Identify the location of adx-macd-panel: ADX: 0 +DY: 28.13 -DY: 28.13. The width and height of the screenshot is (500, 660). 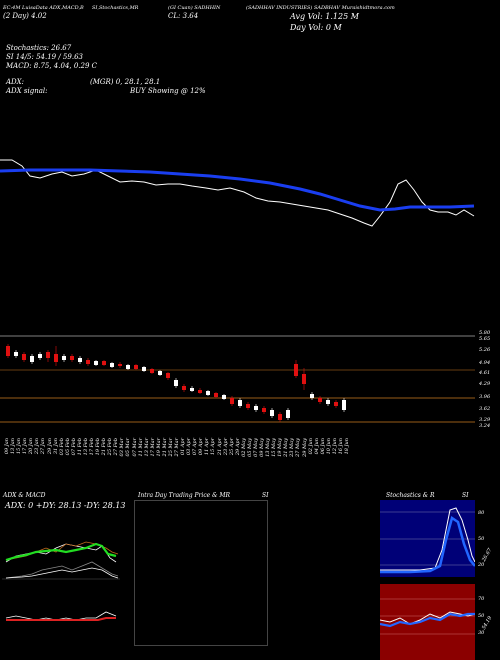
(63, 580).